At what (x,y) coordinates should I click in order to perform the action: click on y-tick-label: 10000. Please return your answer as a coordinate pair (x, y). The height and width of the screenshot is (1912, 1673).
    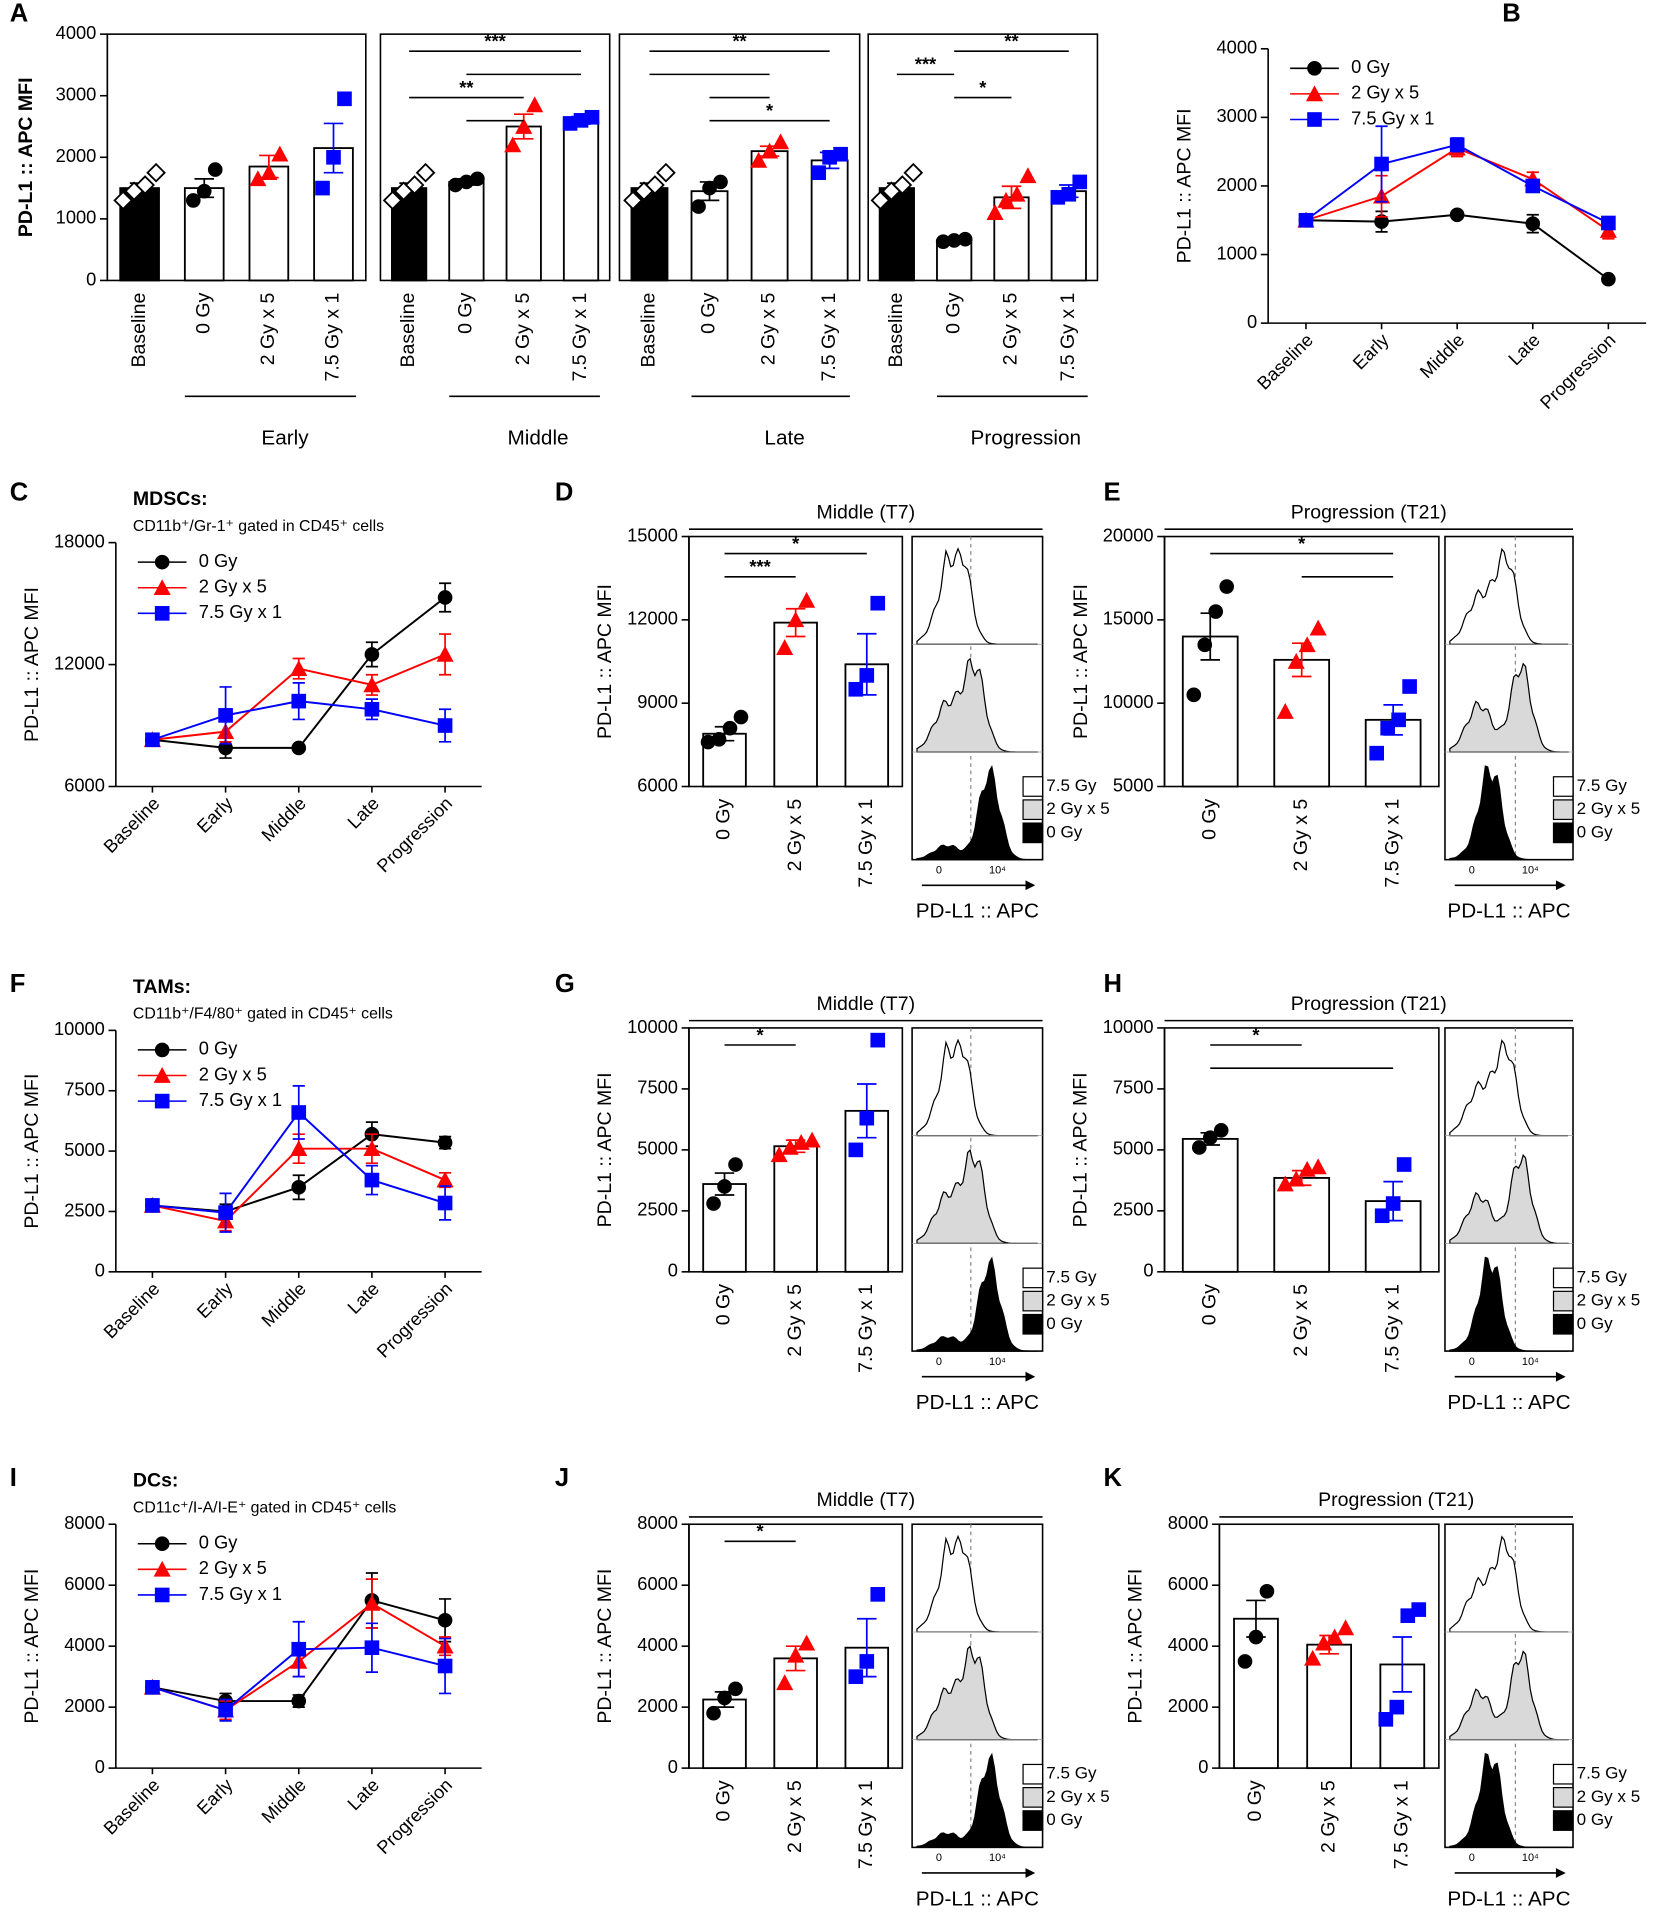
    Looking at the image, I should click on (79, 1028).